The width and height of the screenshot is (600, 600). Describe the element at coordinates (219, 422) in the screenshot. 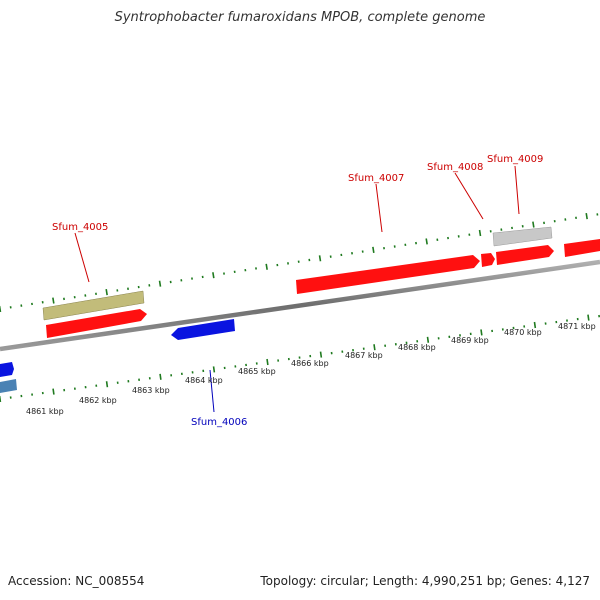

I see `gene-label-sfum-4006: Sfum_4006` at that location.